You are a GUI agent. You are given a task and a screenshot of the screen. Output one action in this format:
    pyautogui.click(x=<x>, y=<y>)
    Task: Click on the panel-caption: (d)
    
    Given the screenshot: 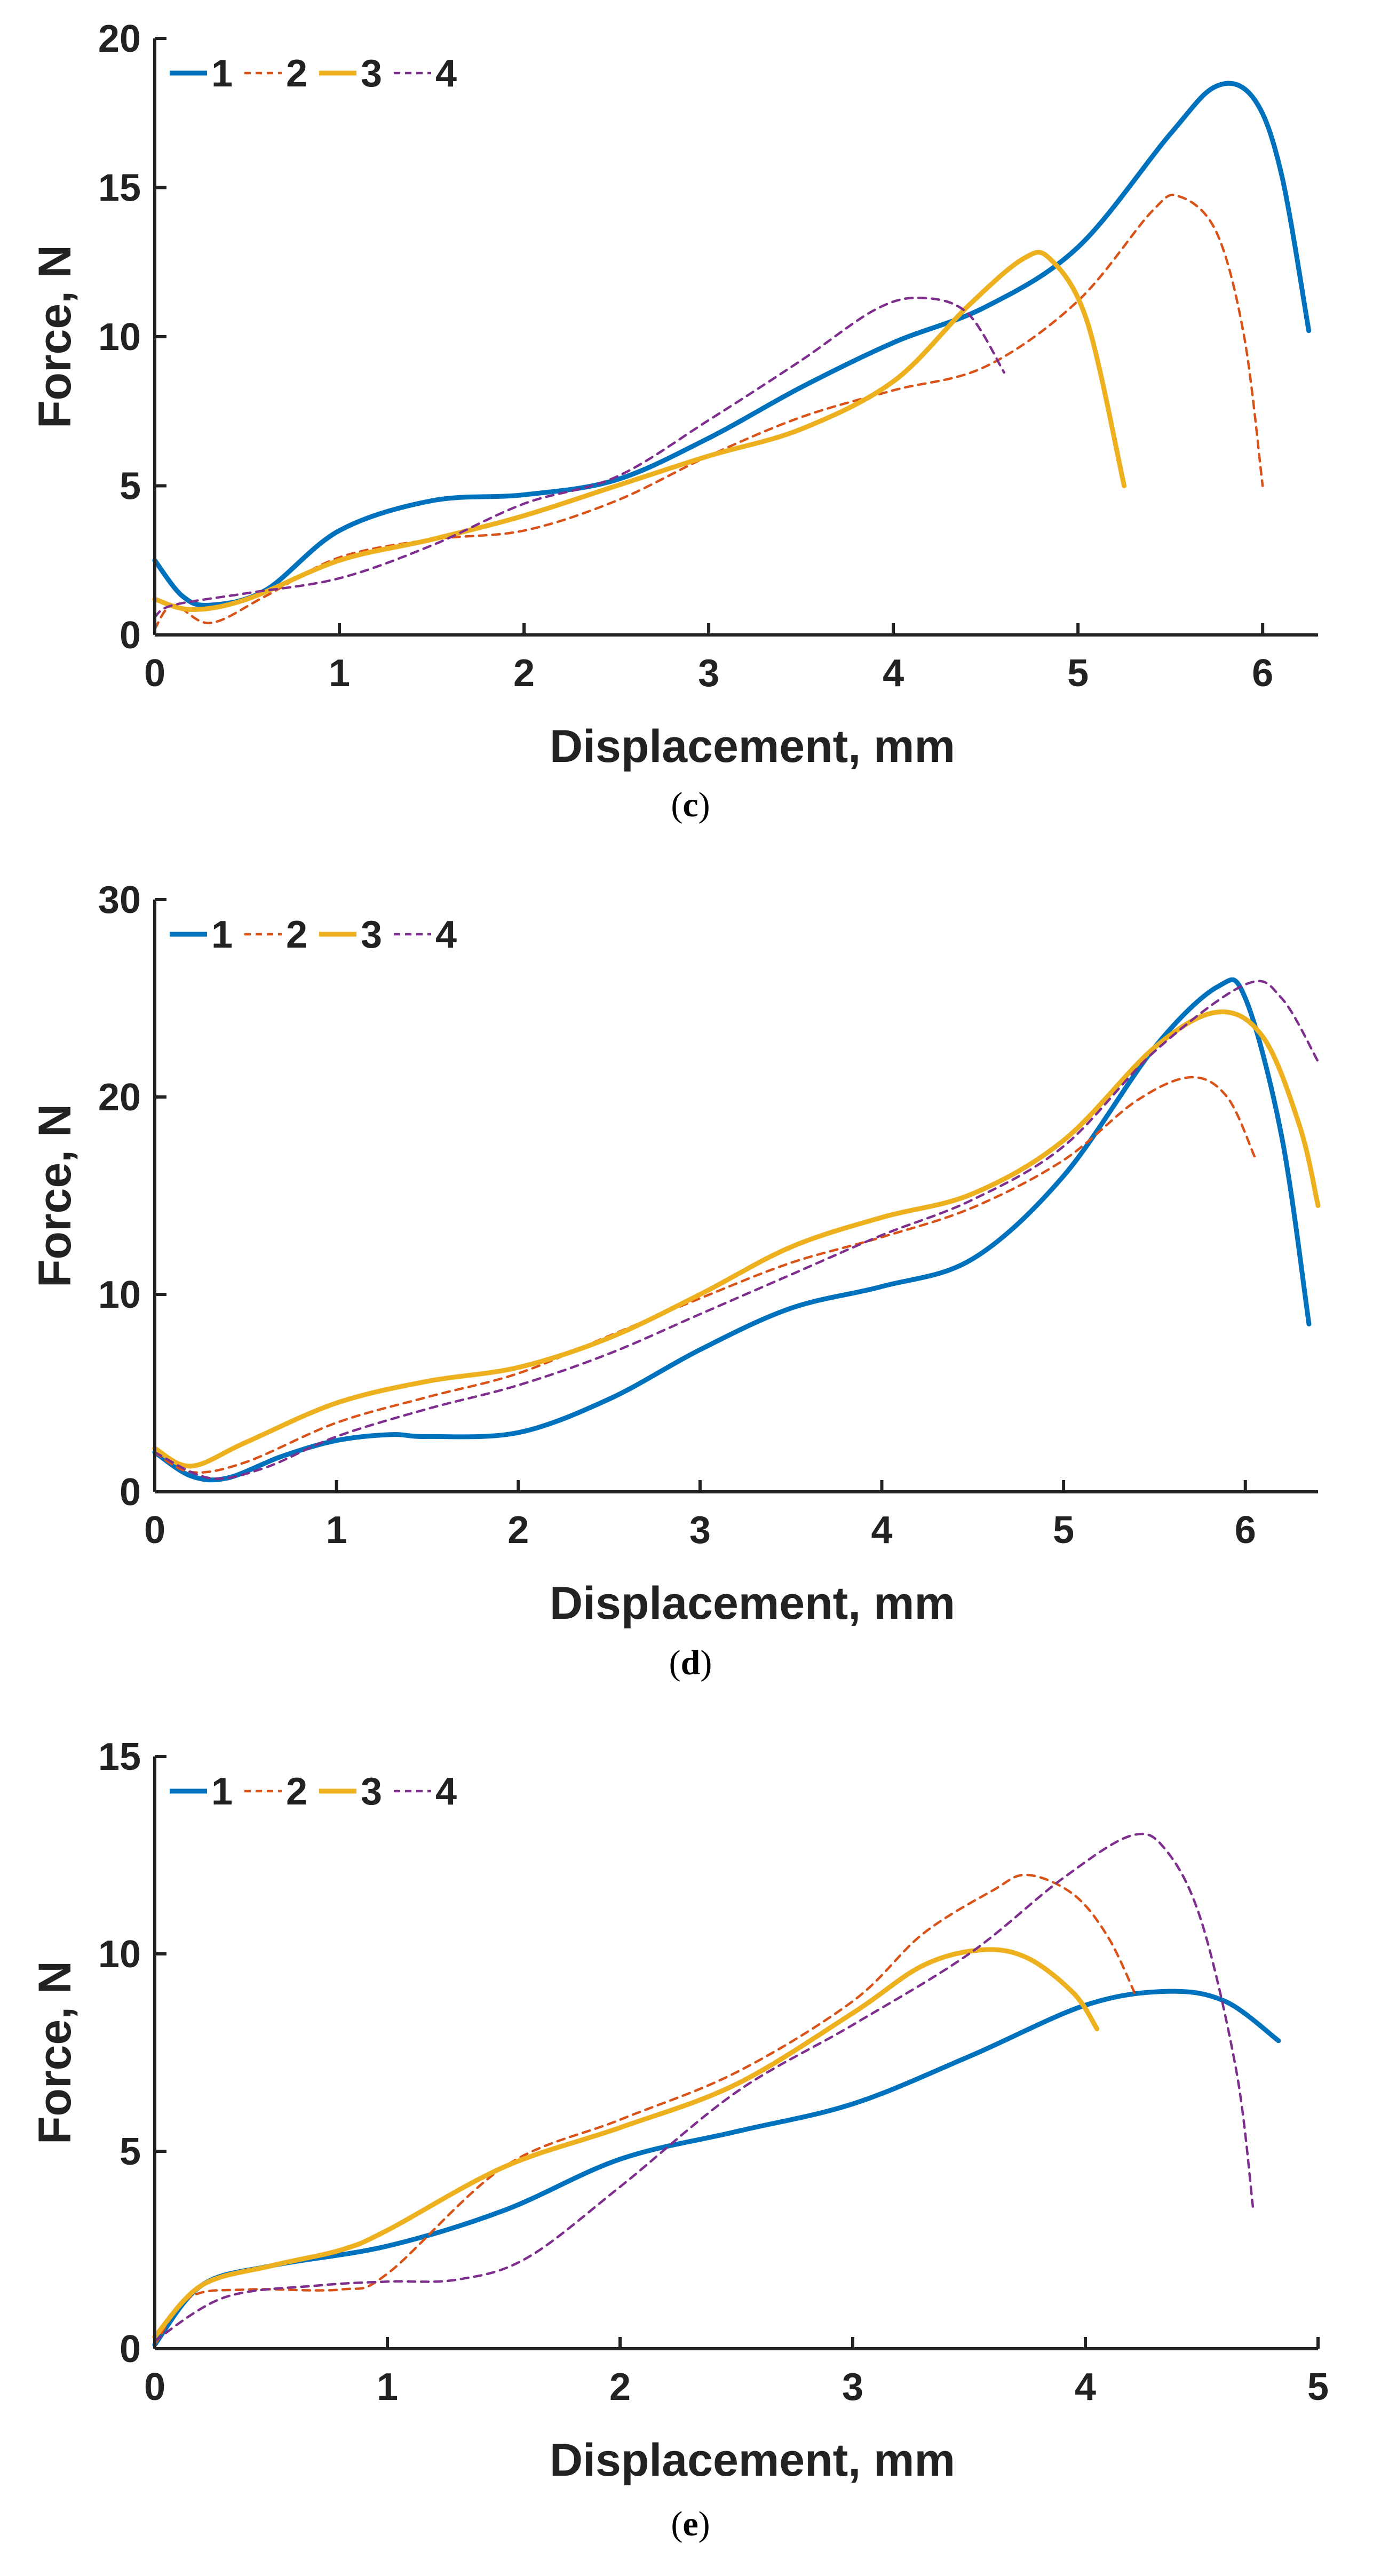 What is the action you would take?
    pyautogui.click(x=690, y=1662)
    